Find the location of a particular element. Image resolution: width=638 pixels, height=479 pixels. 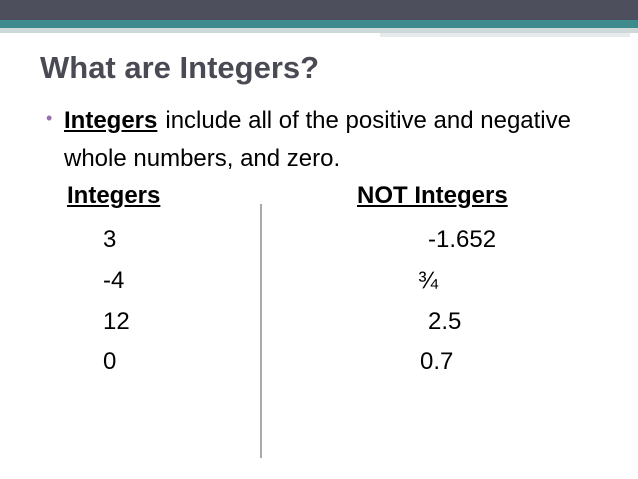

column-item: 12 is located at coordinates (116, 321).